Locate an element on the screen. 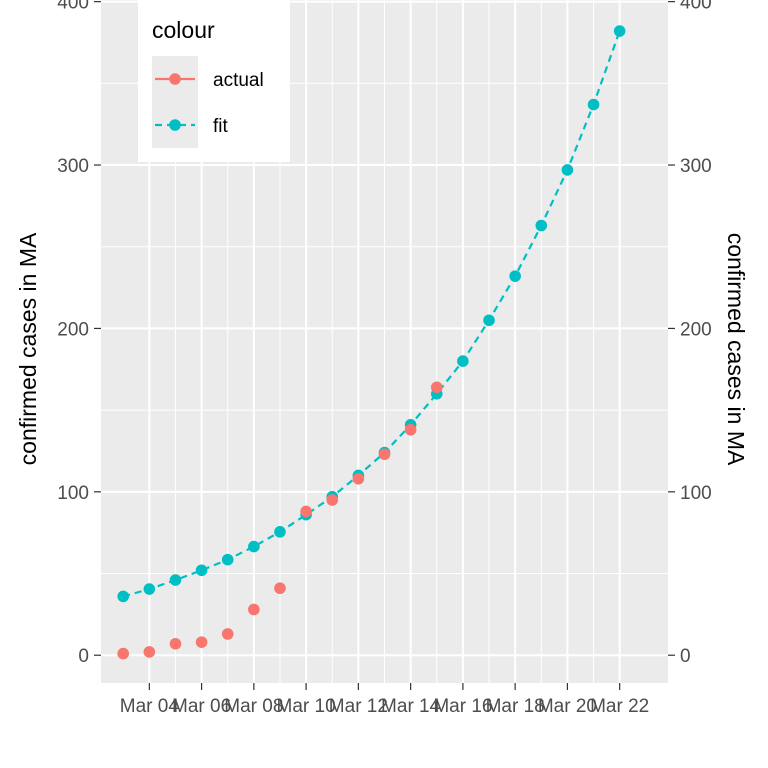 The height and width of the screenshot is (768, 768). right-y-axis: 0 100 200 300 400 is located at coordinates (690, 333).